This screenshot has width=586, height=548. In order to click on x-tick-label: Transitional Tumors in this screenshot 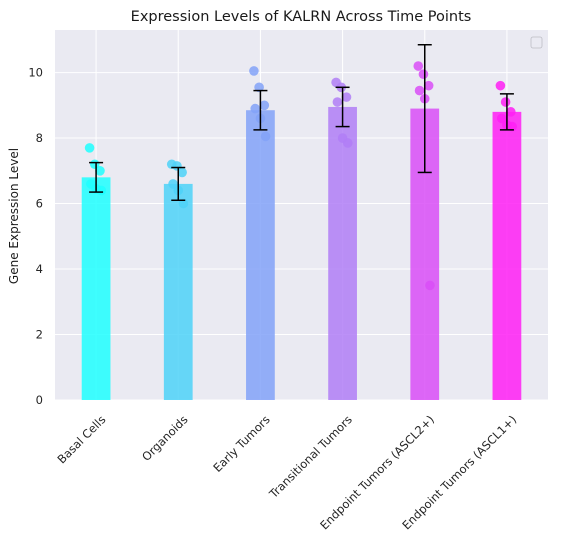, I will do `click(310, 456)`.